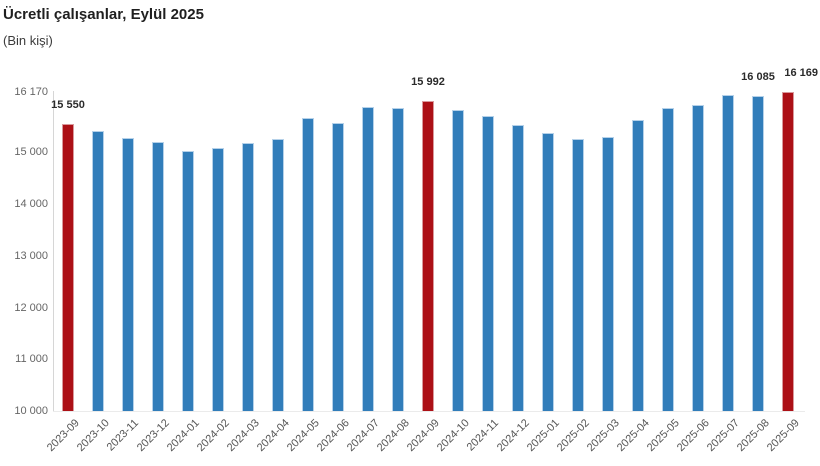 The width and height of the screenshot is (820, 466). I want to click on bar-value-label: 15 992, so click(428, 82).